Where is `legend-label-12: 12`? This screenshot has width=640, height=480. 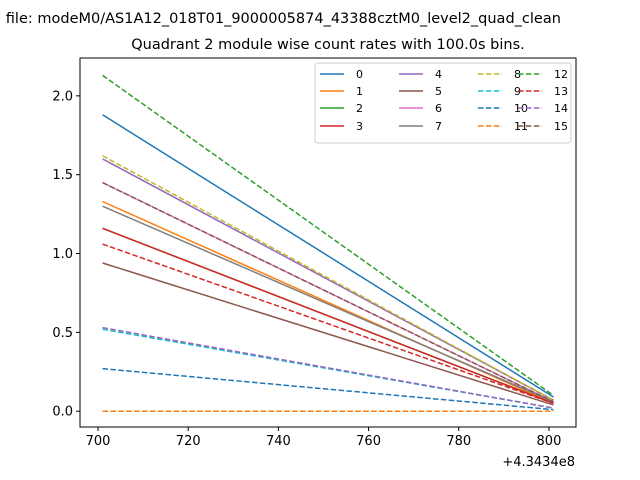
legend-label-12: 12 is located at coordinates (561, 74).